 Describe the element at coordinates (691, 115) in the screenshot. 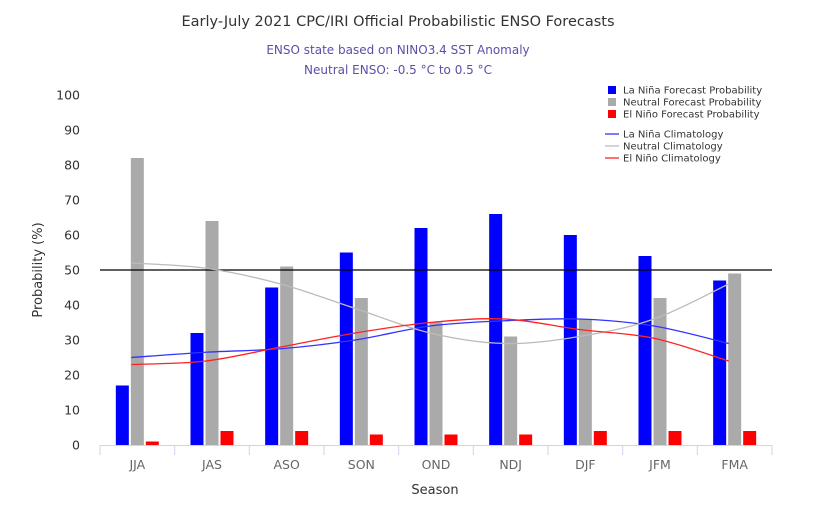

I see `el-nino-forecast-probability-legend-label: El Niño Forecast Probability` at that location.